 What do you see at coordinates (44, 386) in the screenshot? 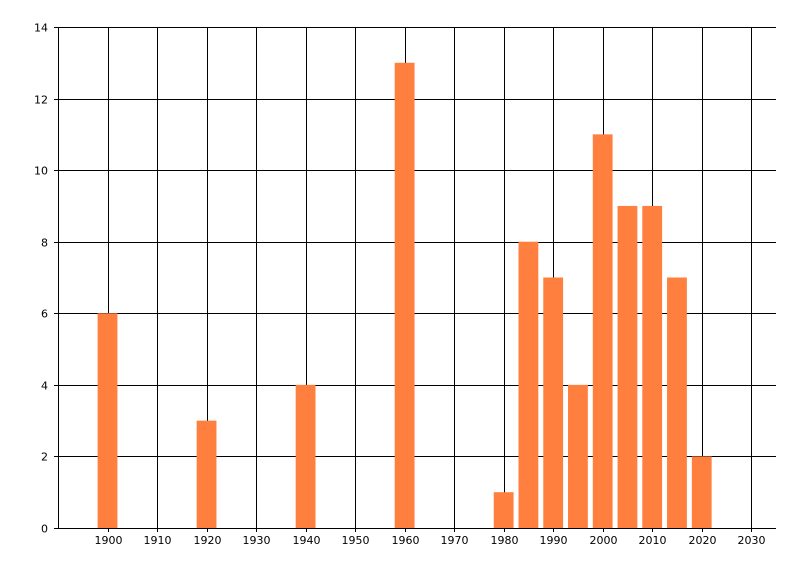
I see `y-tick-label: 4` at bounding box center [44, 386].